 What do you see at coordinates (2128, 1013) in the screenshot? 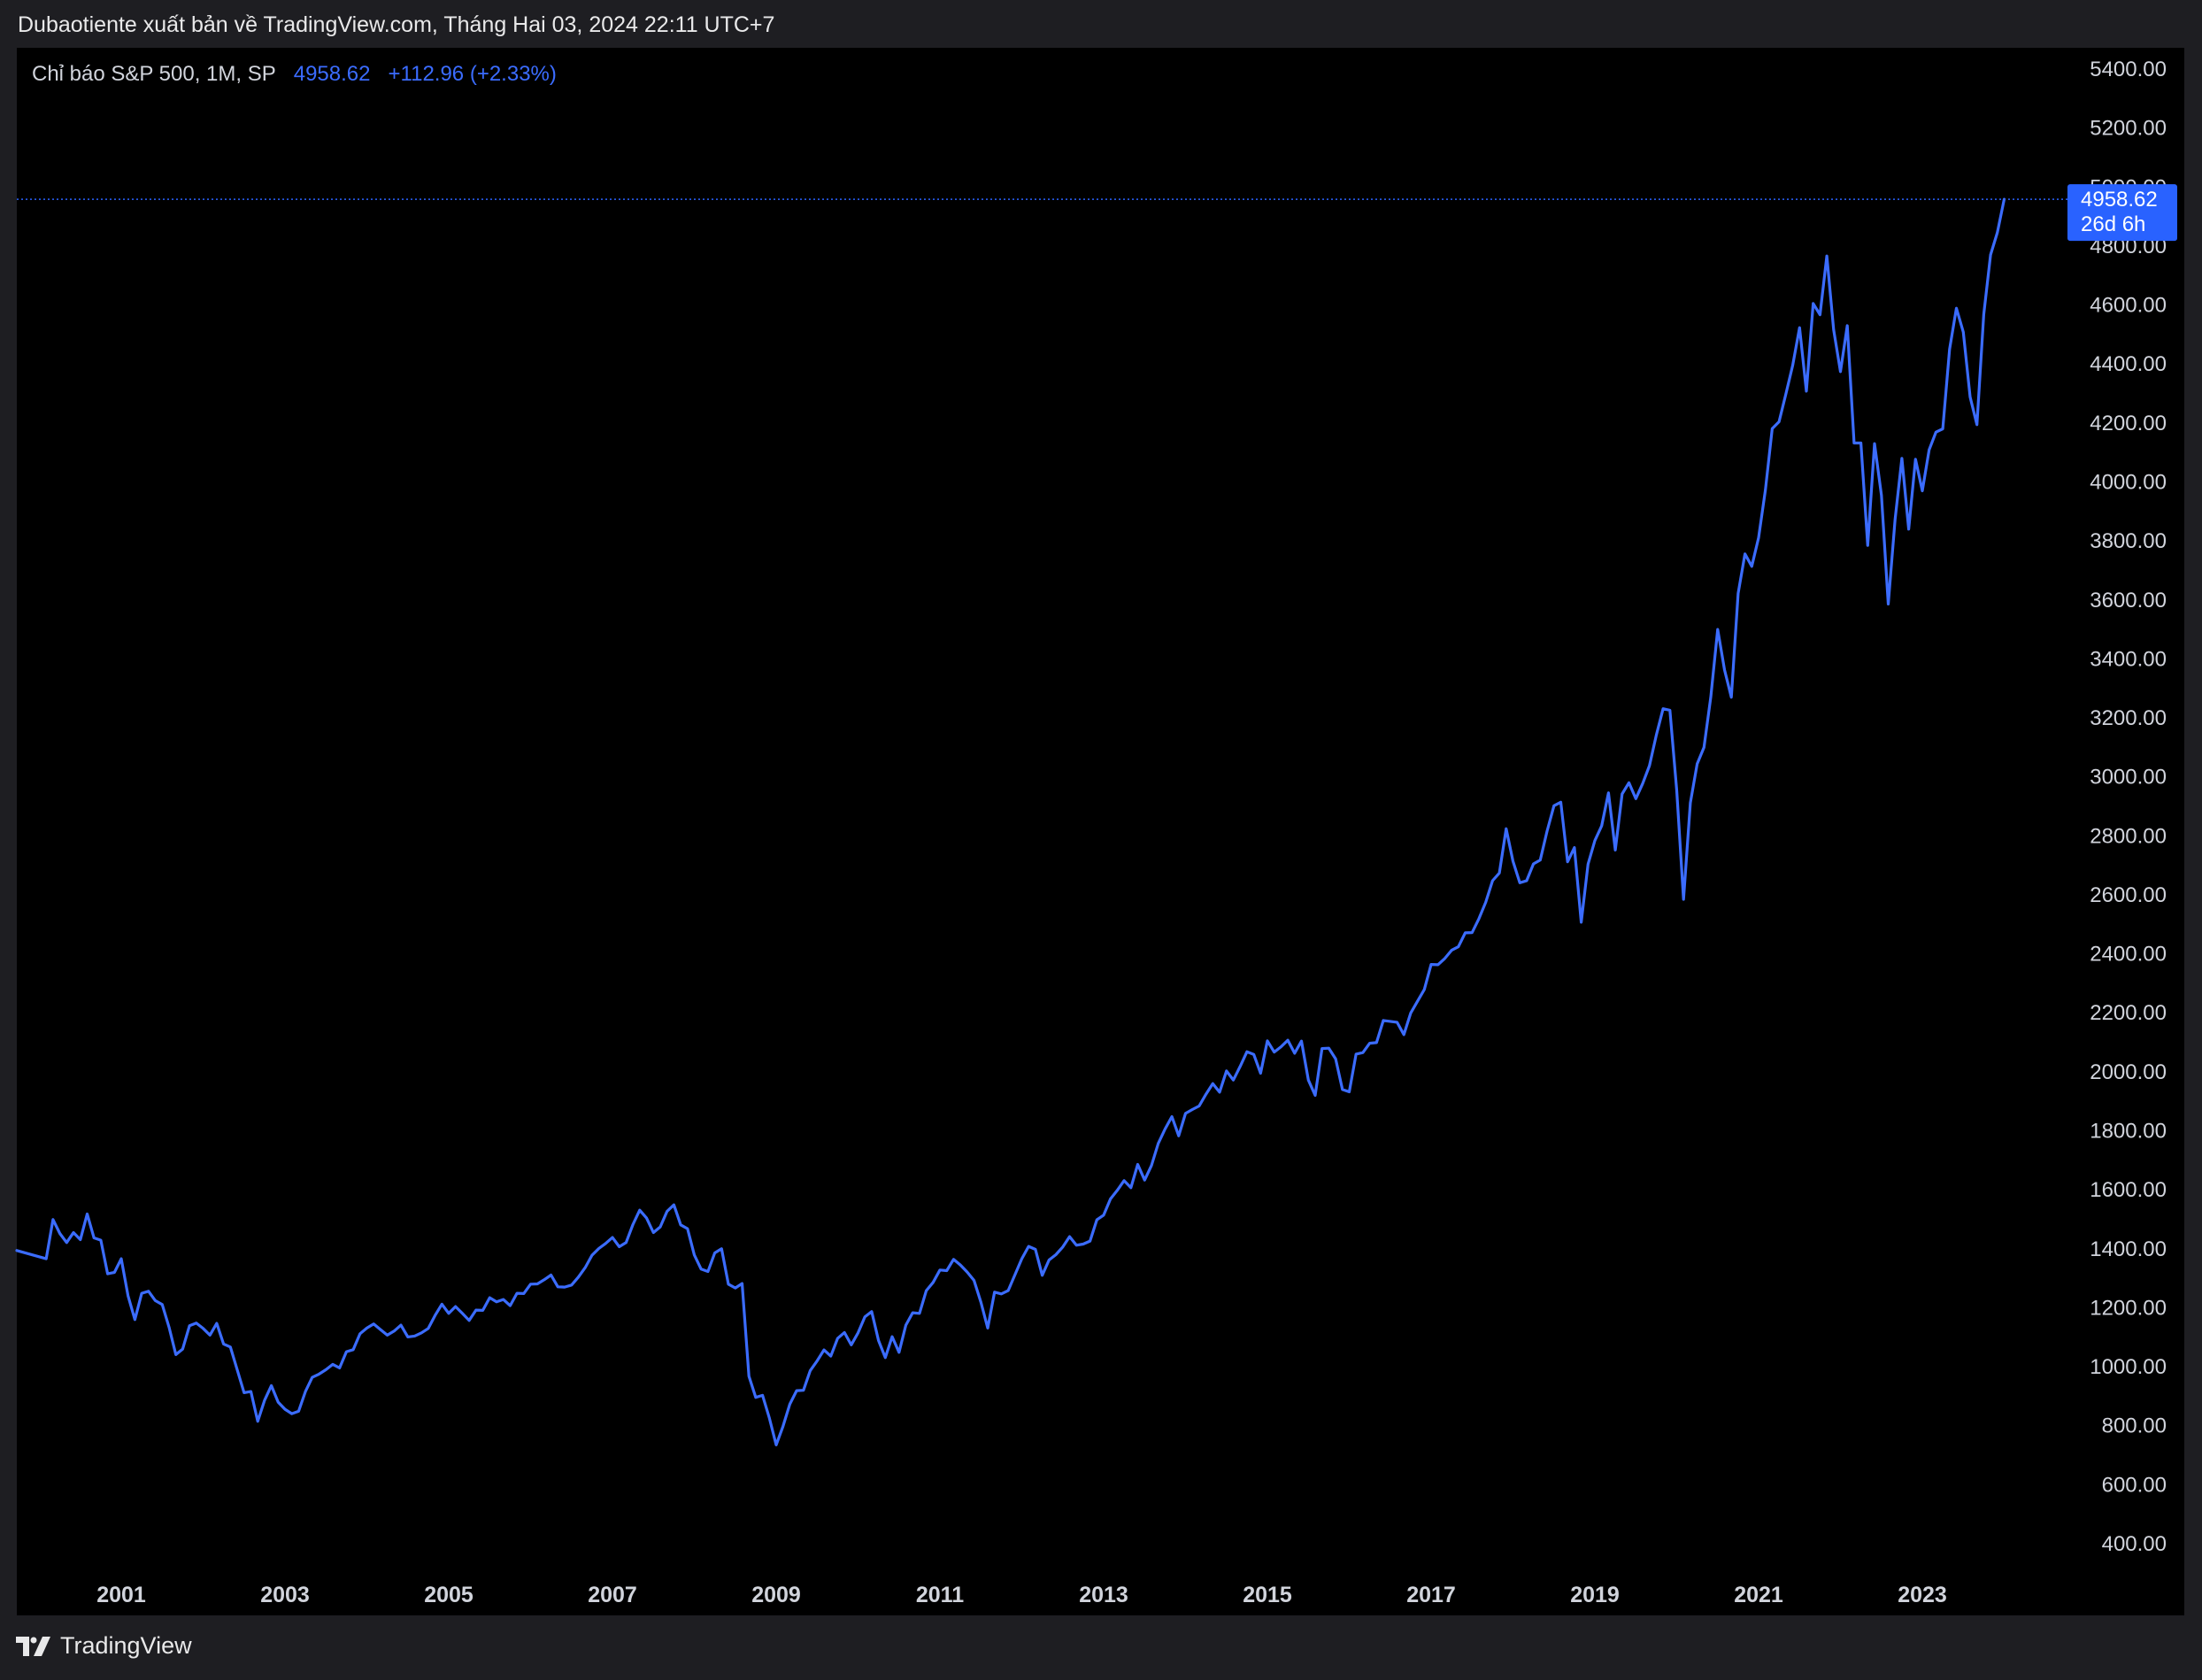
I see `y-tick-label: 2200.00` at bounding box center [2128, 1013].